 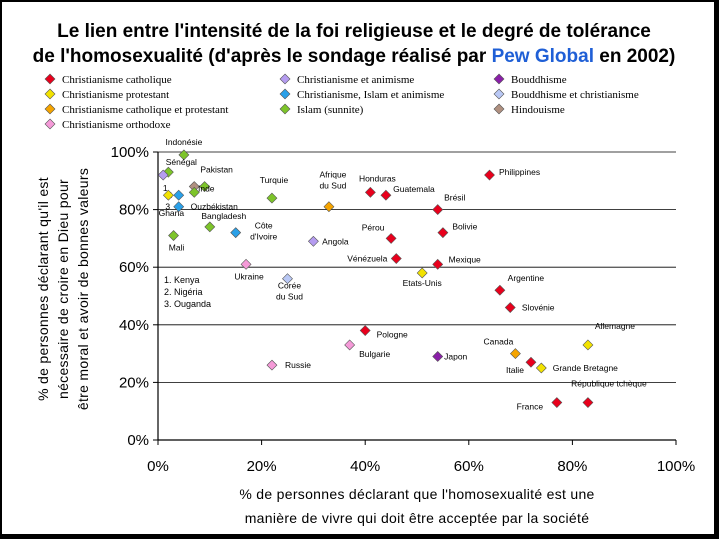 What do you see at coordinates (438, 356) in the screenshot?
I see `point-japon` at bounding box center [438, 356].